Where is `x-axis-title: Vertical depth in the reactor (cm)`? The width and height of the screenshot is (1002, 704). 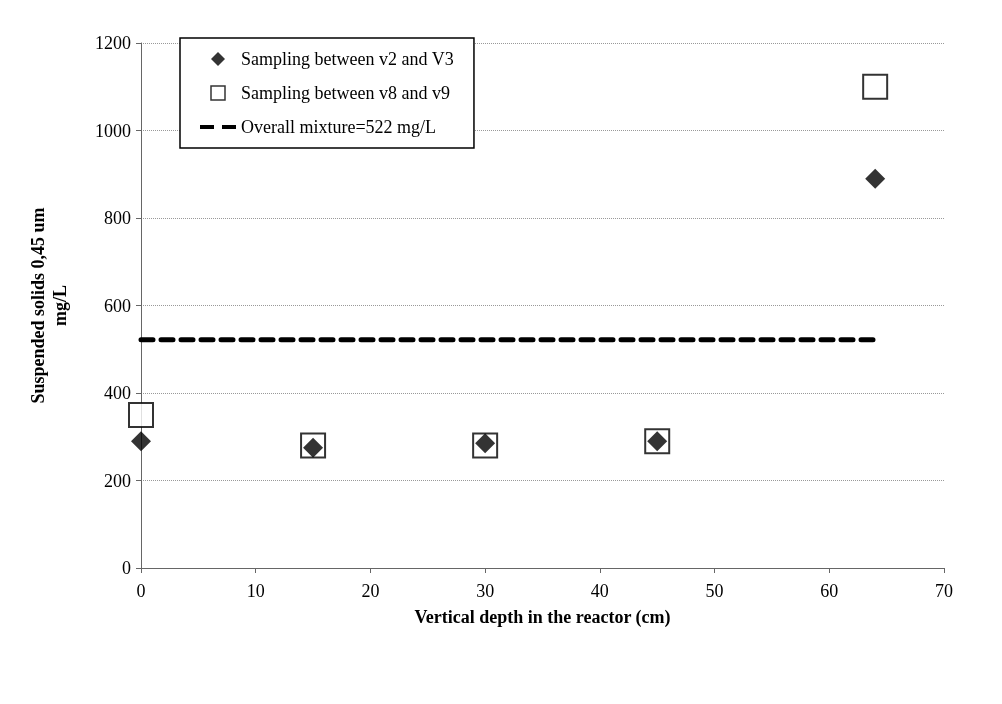 x-axis-title: Vertical depth in the reactor (cm) is located at coordinates (542, 617).